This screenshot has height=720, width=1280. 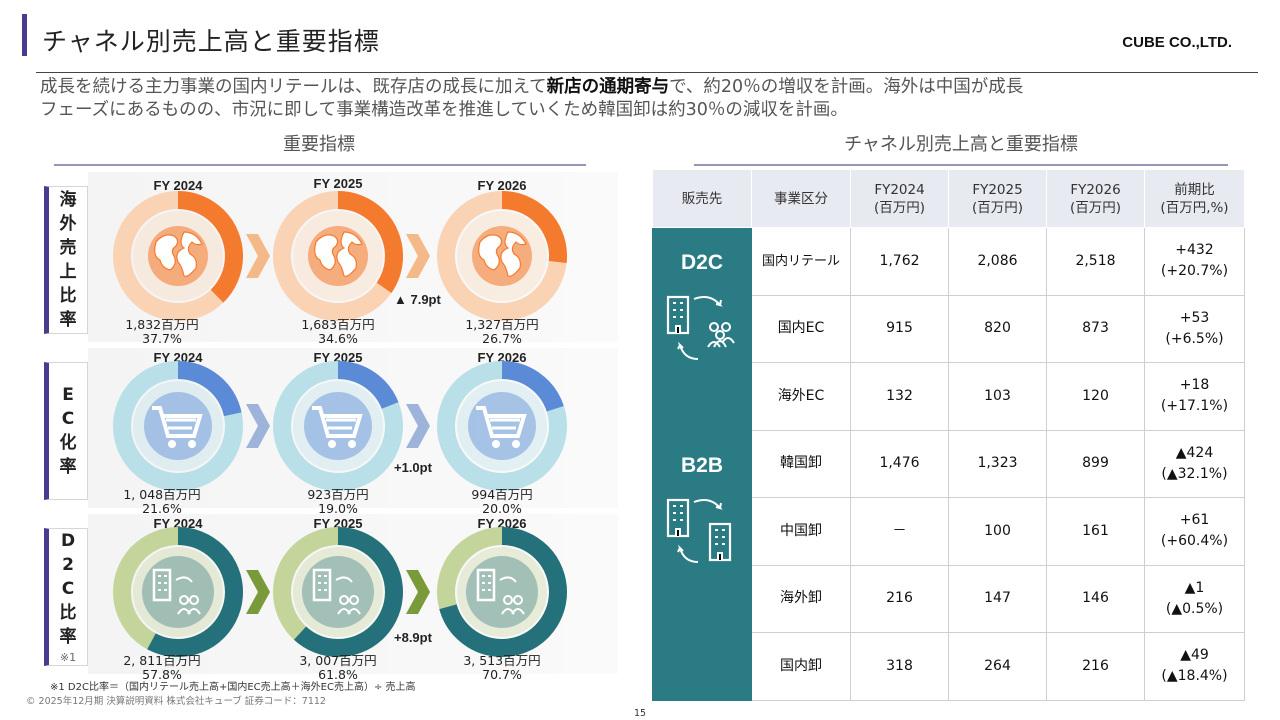 What do you see at coordinates (1194, 676) in the screenshot?
I see `yoy-percent: (▲18.4%)` at bounding box center [1194, 676].